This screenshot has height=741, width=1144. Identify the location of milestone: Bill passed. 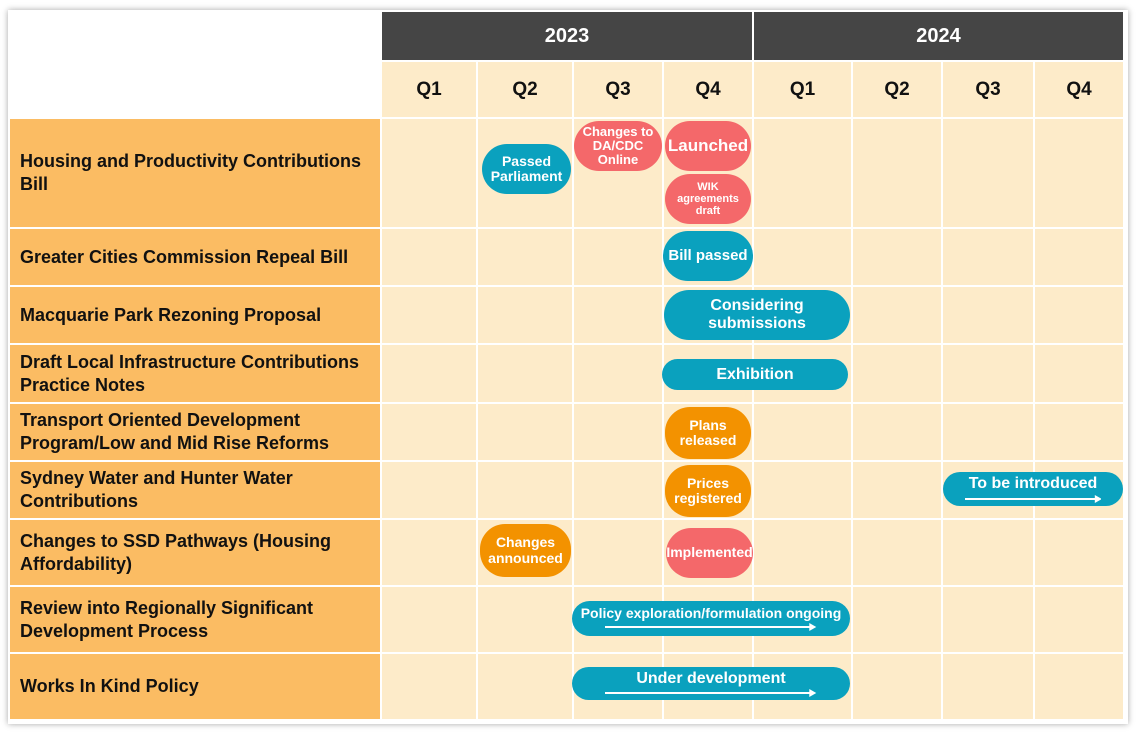
(708, 256).